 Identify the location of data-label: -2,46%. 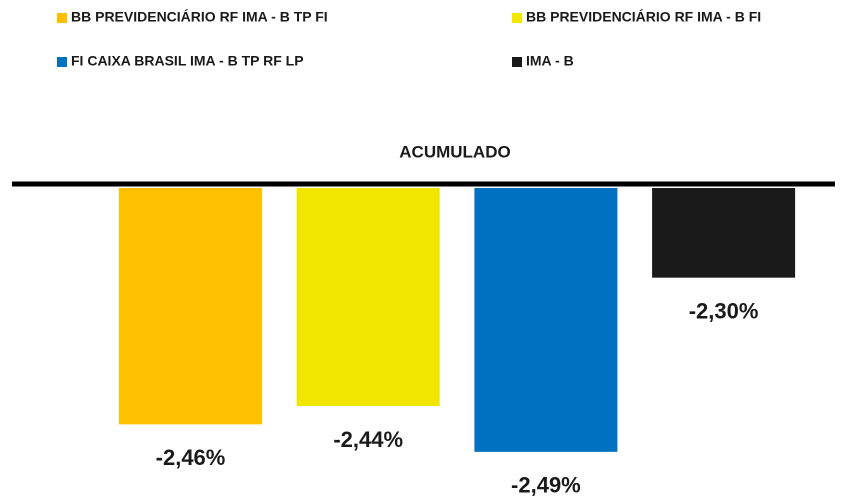
(191, 457).